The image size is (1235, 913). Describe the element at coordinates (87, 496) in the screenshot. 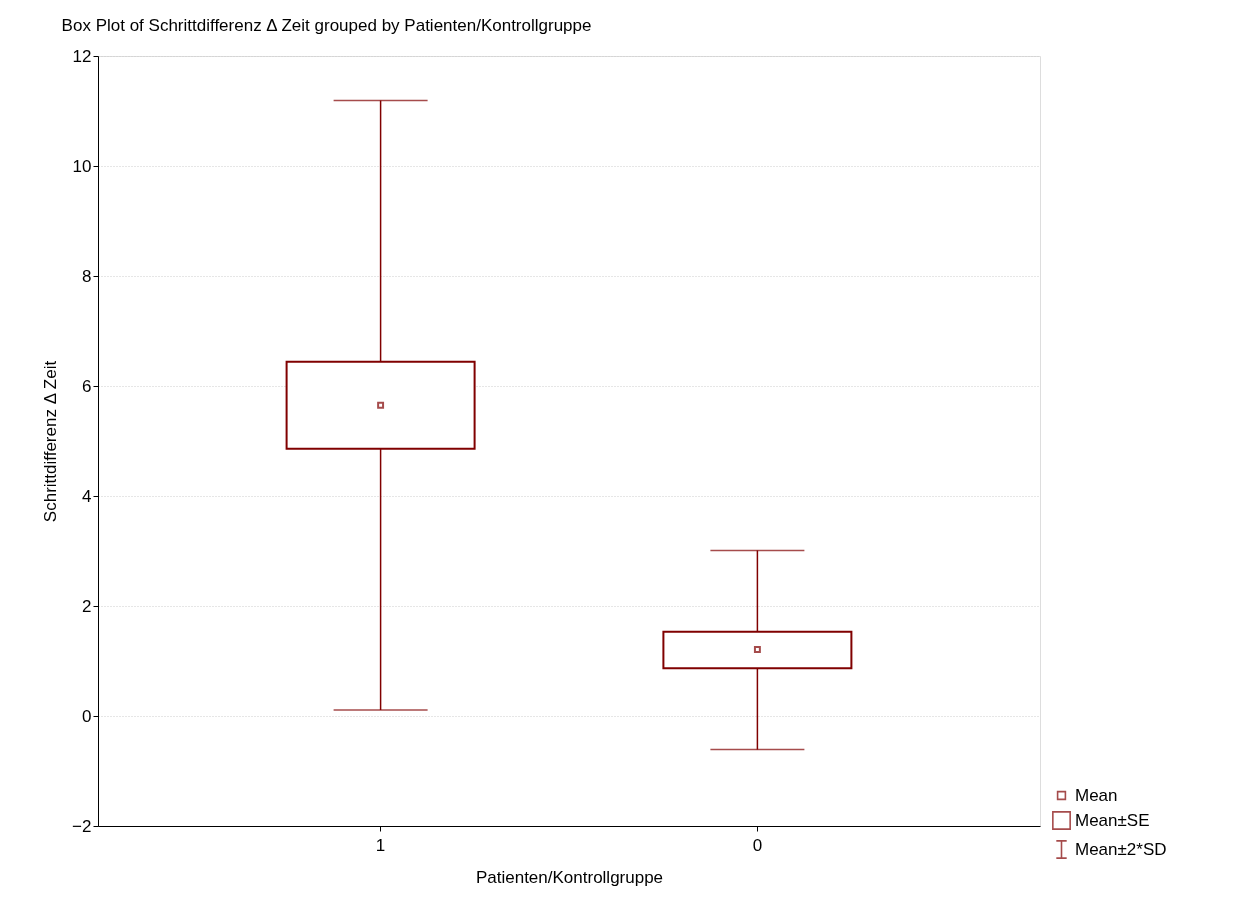

I see `y-tick-label: 4` at that location.